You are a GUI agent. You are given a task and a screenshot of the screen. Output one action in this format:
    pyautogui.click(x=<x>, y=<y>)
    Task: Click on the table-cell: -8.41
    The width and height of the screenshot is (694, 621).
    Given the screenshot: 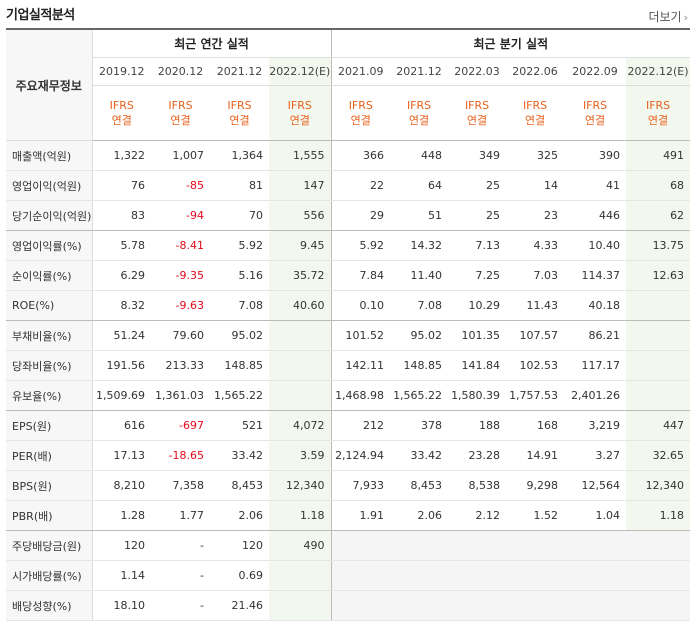 What is the action you would take?
    pyautogui.click(x=180, y=245)
    